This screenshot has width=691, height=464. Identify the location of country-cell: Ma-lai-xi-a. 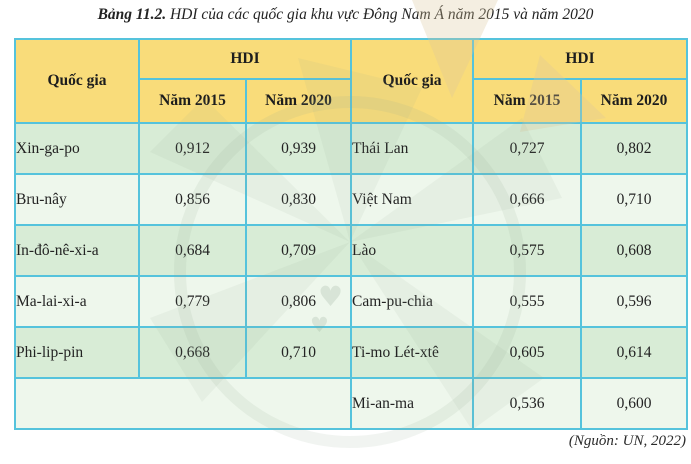
(77, 301).